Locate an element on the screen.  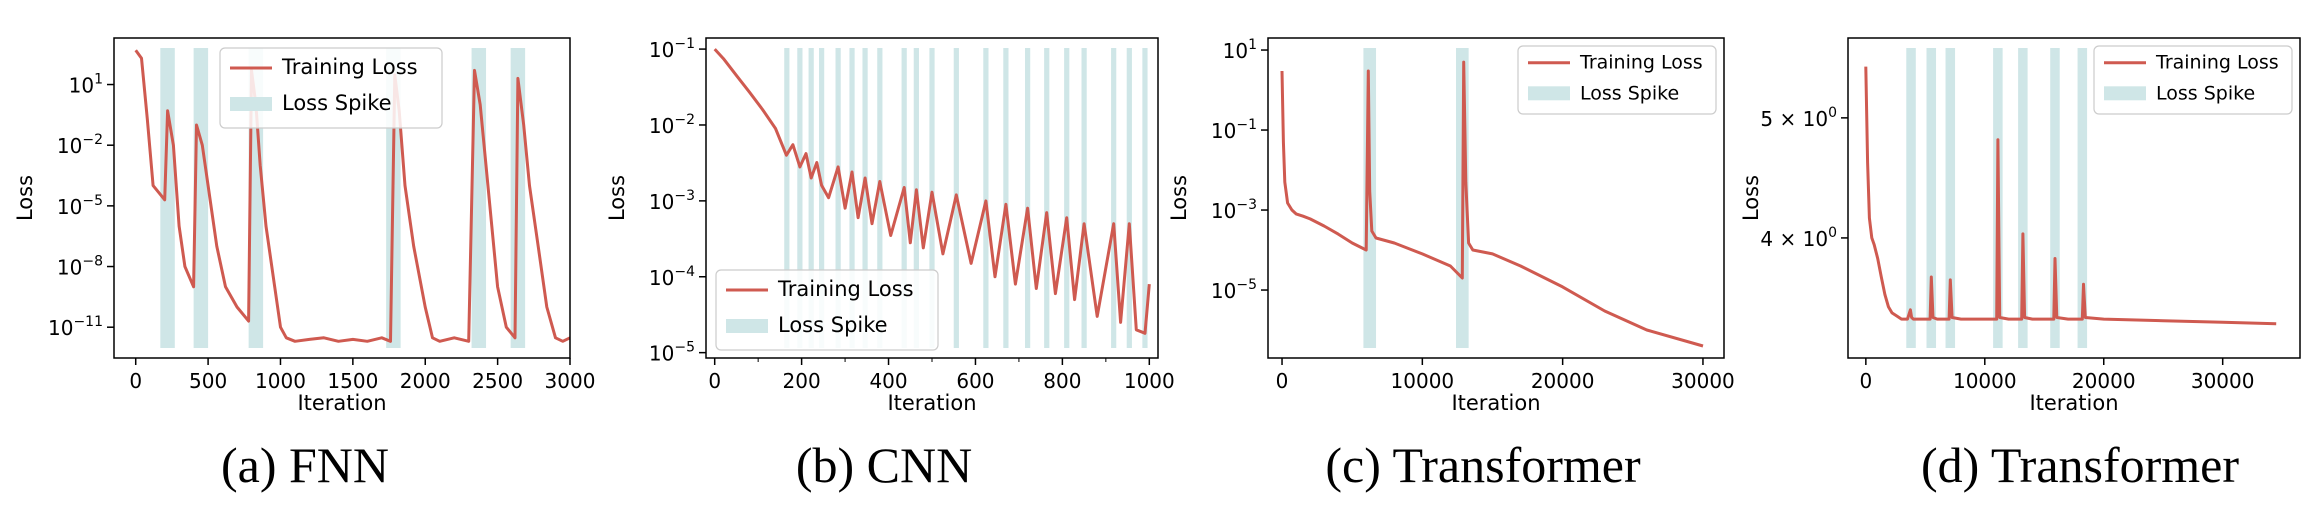
x-tick-label: 1500 is located at coordinates (352, 381).